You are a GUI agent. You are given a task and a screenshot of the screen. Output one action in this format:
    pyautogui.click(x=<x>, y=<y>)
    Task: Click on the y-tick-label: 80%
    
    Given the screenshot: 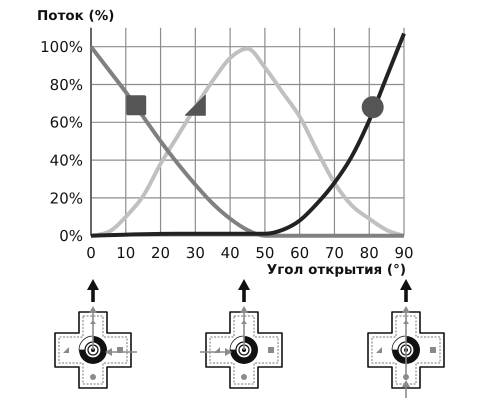 What is the action you would take?
    pyautogui.click(x=66, y=85)
    